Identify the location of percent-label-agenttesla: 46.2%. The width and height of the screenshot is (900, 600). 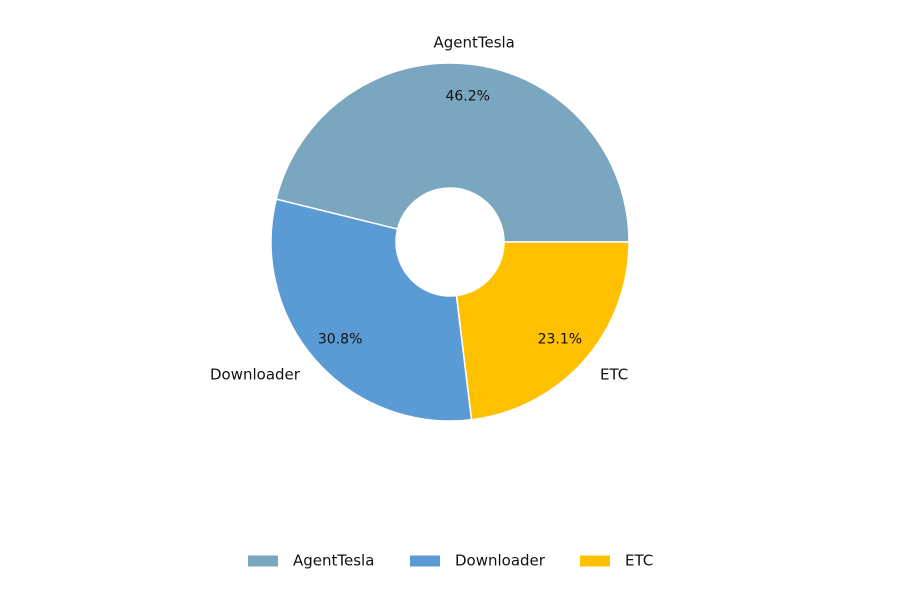
(467, 96).